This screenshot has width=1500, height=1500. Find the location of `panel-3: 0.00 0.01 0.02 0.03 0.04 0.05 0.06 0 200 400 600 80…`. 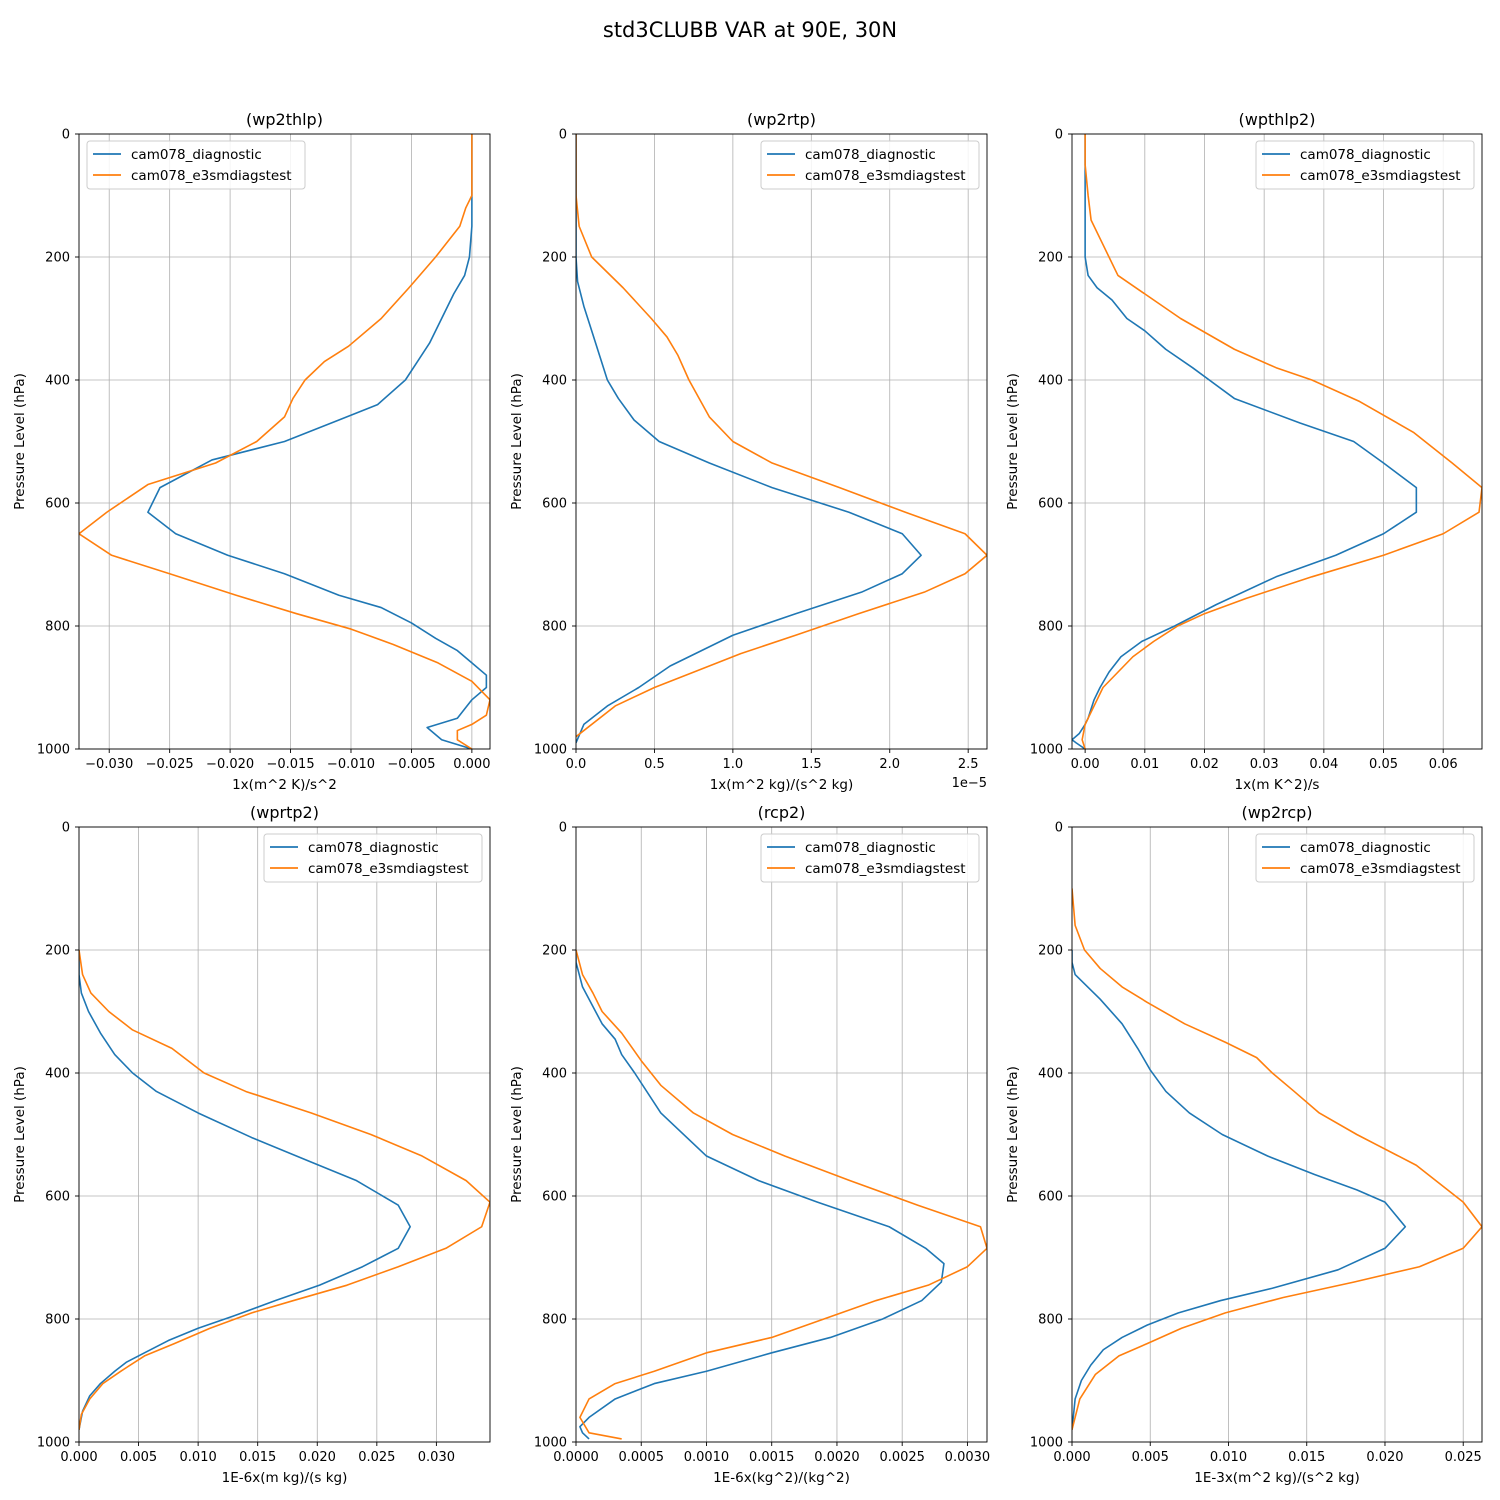

panel-3: 0.00 0.01 0.02 0.03 0.04 0.05 0.06 0 200 400 600 80… is located at coordinates (1244, 451).